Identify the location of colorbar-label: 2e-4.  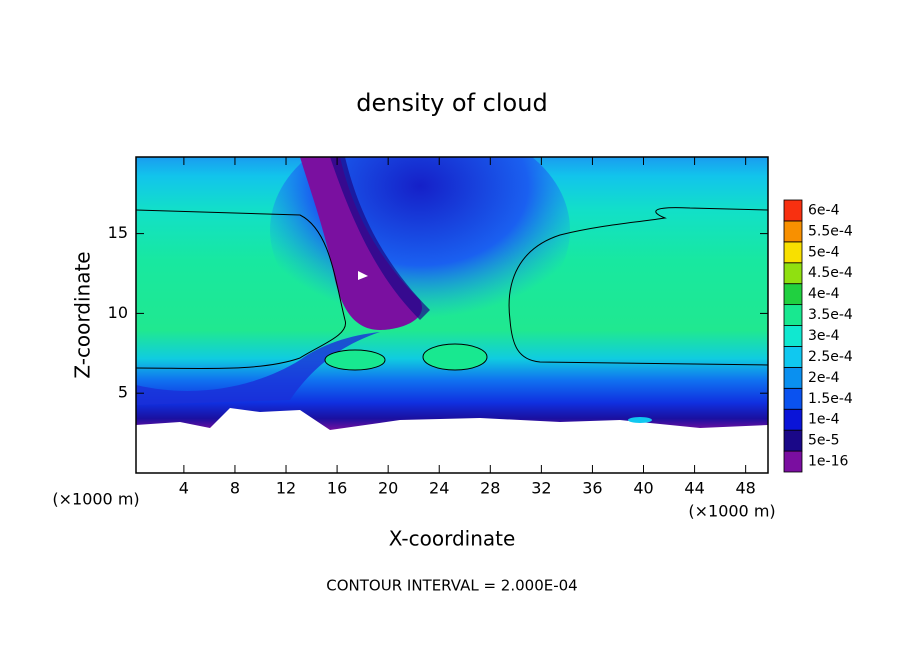
(824, 378).